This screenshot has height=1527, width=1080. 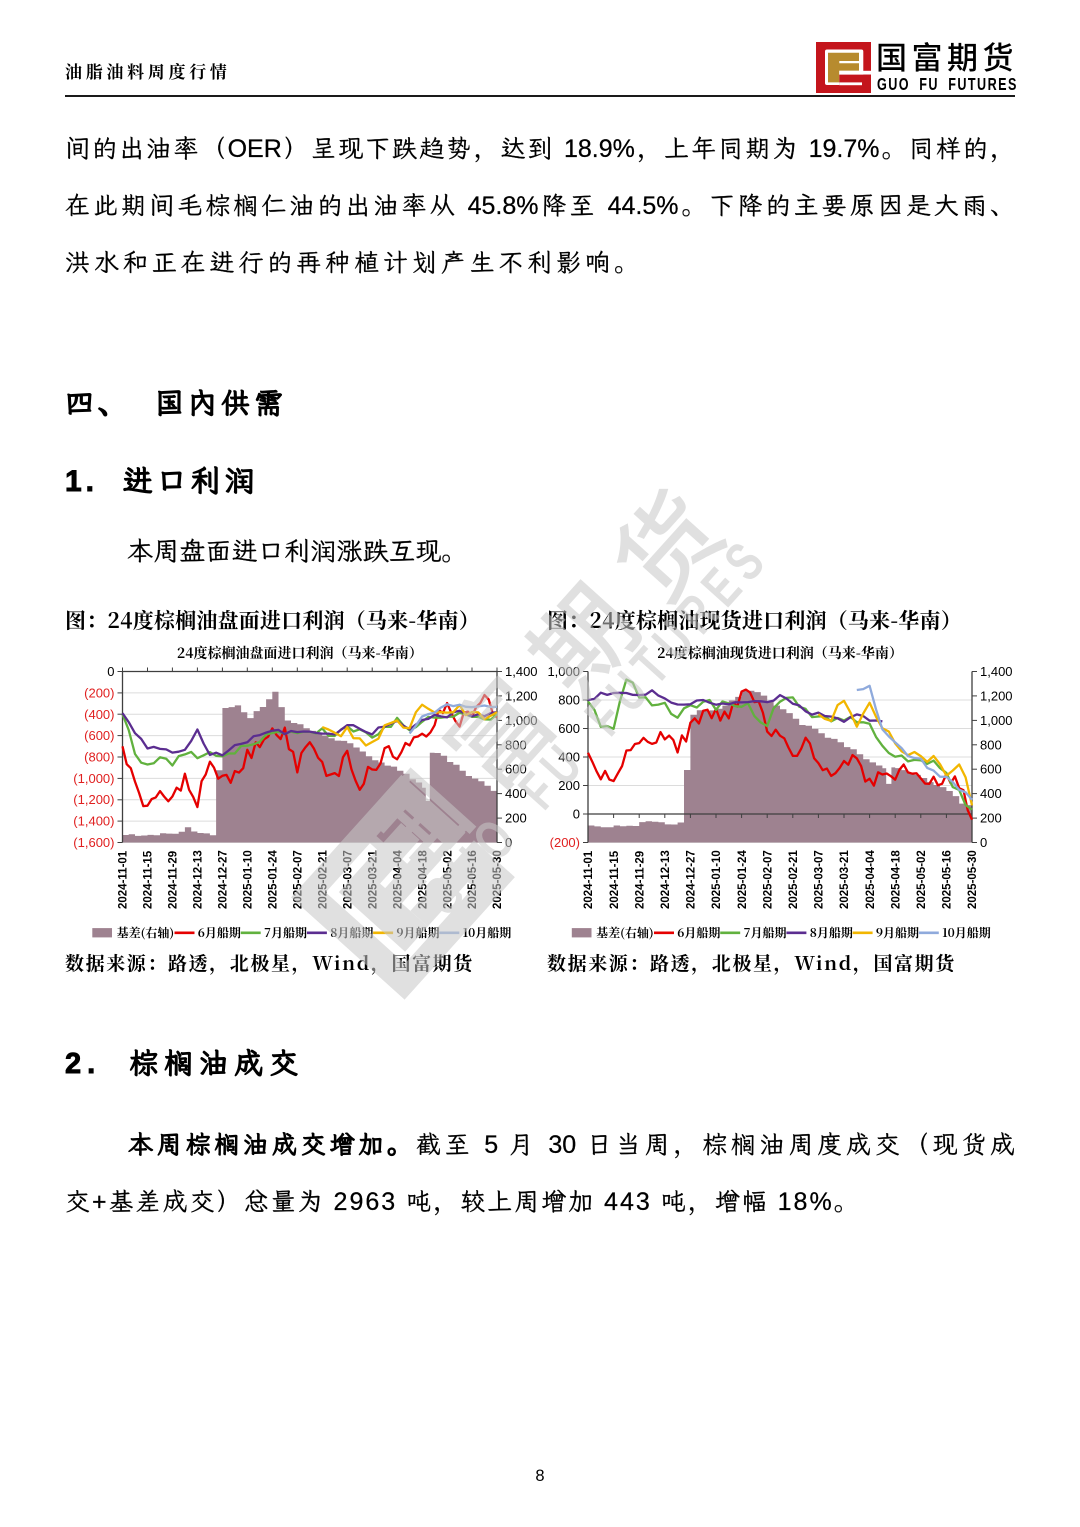 What do you see at coordinates (768, 879) in the screenshot?
I see `svg-text: 2025-02-07` at bounding box center [768, 879].